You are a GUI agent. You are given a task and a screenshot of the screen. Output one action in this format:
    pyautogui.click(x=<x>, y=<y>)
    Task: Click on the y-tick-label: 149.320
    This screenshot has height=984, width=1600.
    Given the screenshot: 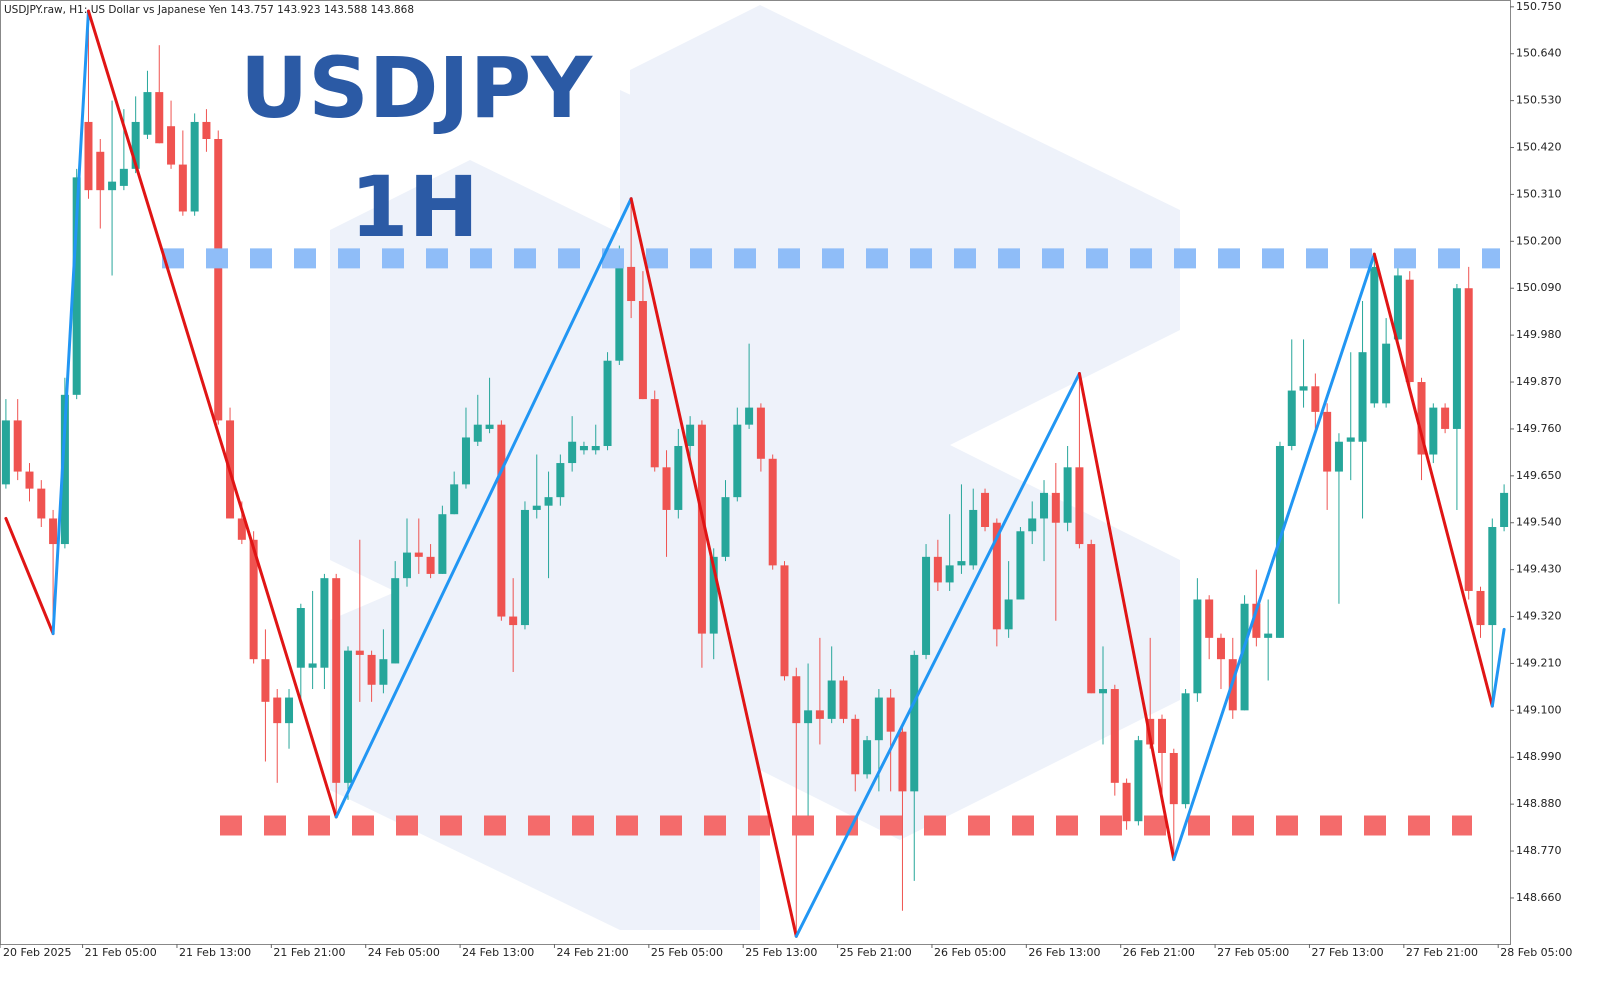 What is the action you would take?
    pyautogui.click(x=1539, y=616)
    